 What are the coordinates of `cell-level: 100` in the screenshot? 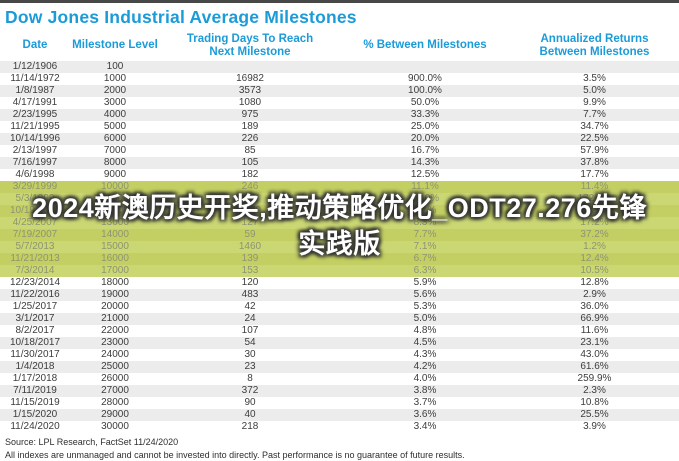 It's located at (115, 66).